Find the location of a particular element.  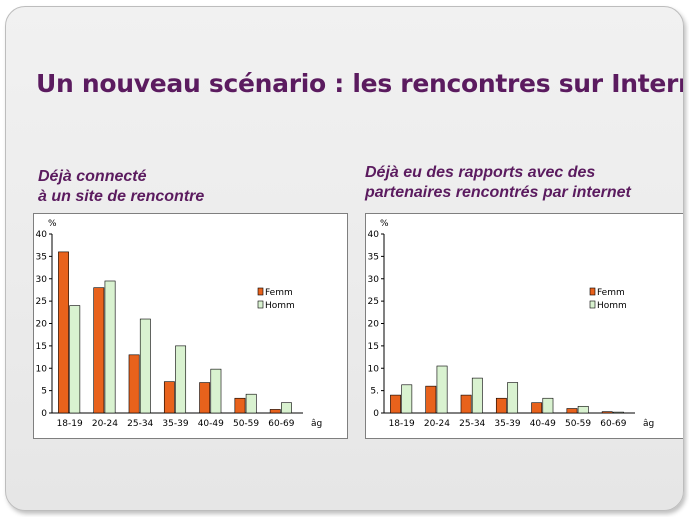

chart-2-xtick-label: 60-69 is located at coordinates (613, 424).